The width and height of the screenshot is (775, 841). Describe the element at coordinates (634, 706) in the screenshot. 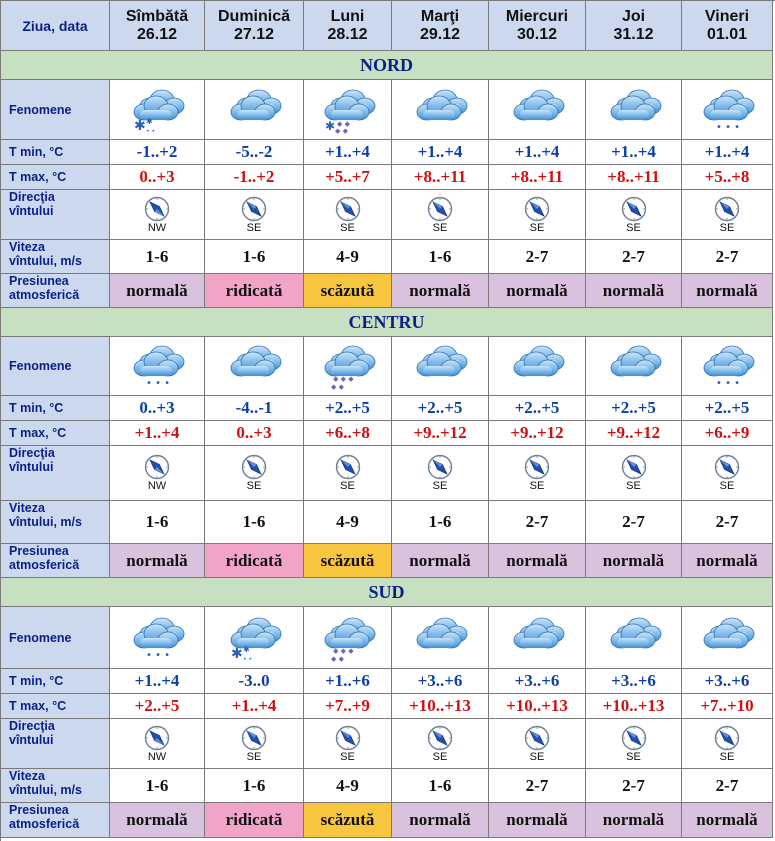

I see `tmax-value: +10..+13` at that location.